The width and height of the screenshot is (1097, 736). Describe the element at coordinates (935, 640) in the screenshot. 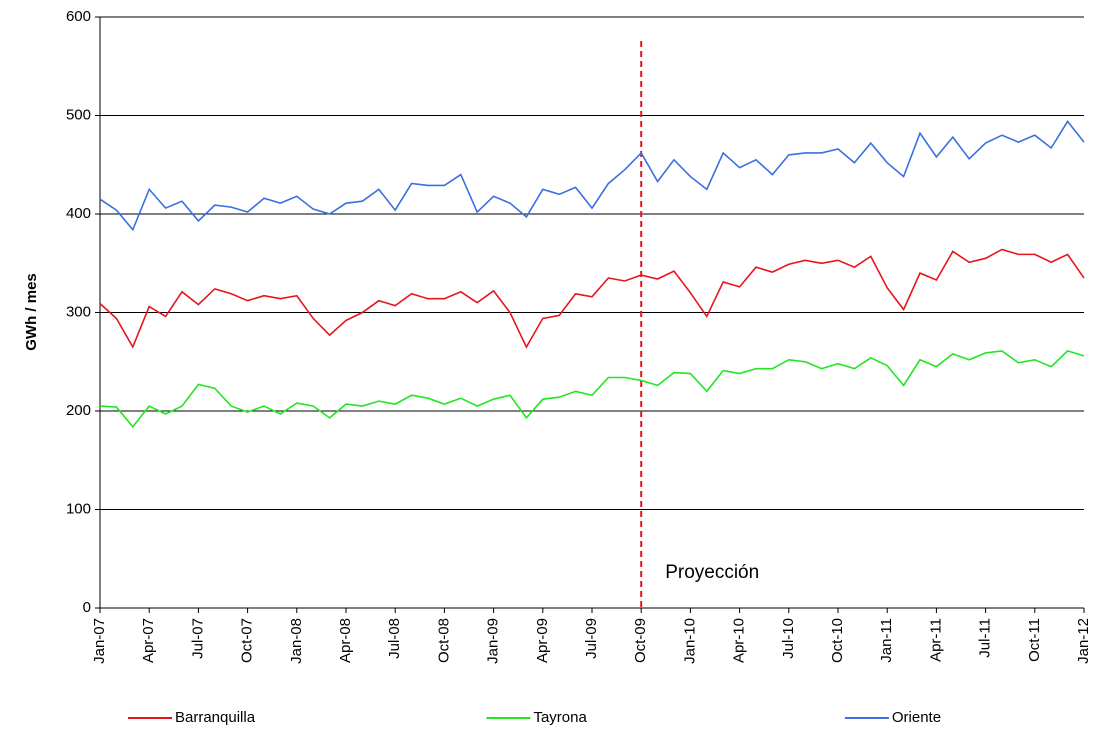

I see `x-tick-label: Apr-11` at that location.